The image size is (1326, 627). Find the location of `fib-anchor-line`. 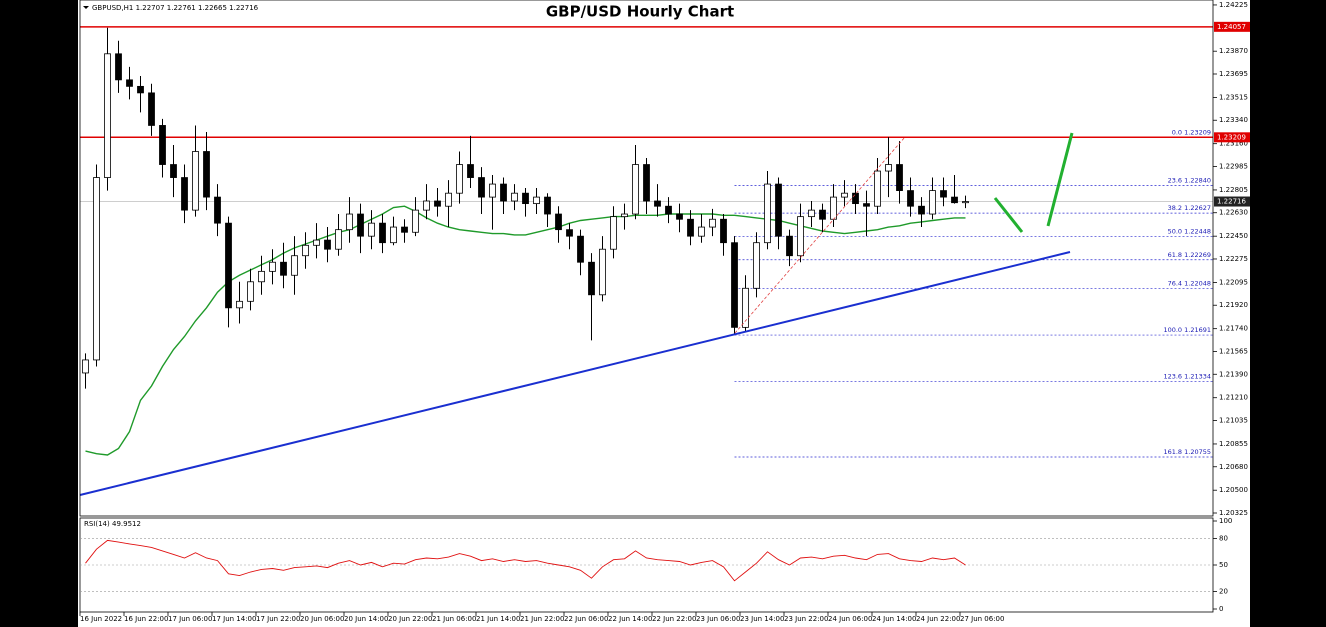

fib-anchor-line is located at coordinates (820, 235).